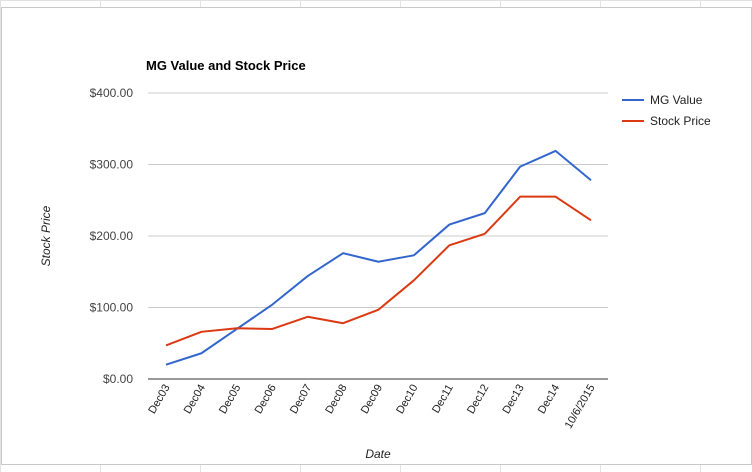  What do you see at coordinates (372, 400) in the screenshot?
I see `x-tick-label: Dec09` at bounding box center [372, 400].